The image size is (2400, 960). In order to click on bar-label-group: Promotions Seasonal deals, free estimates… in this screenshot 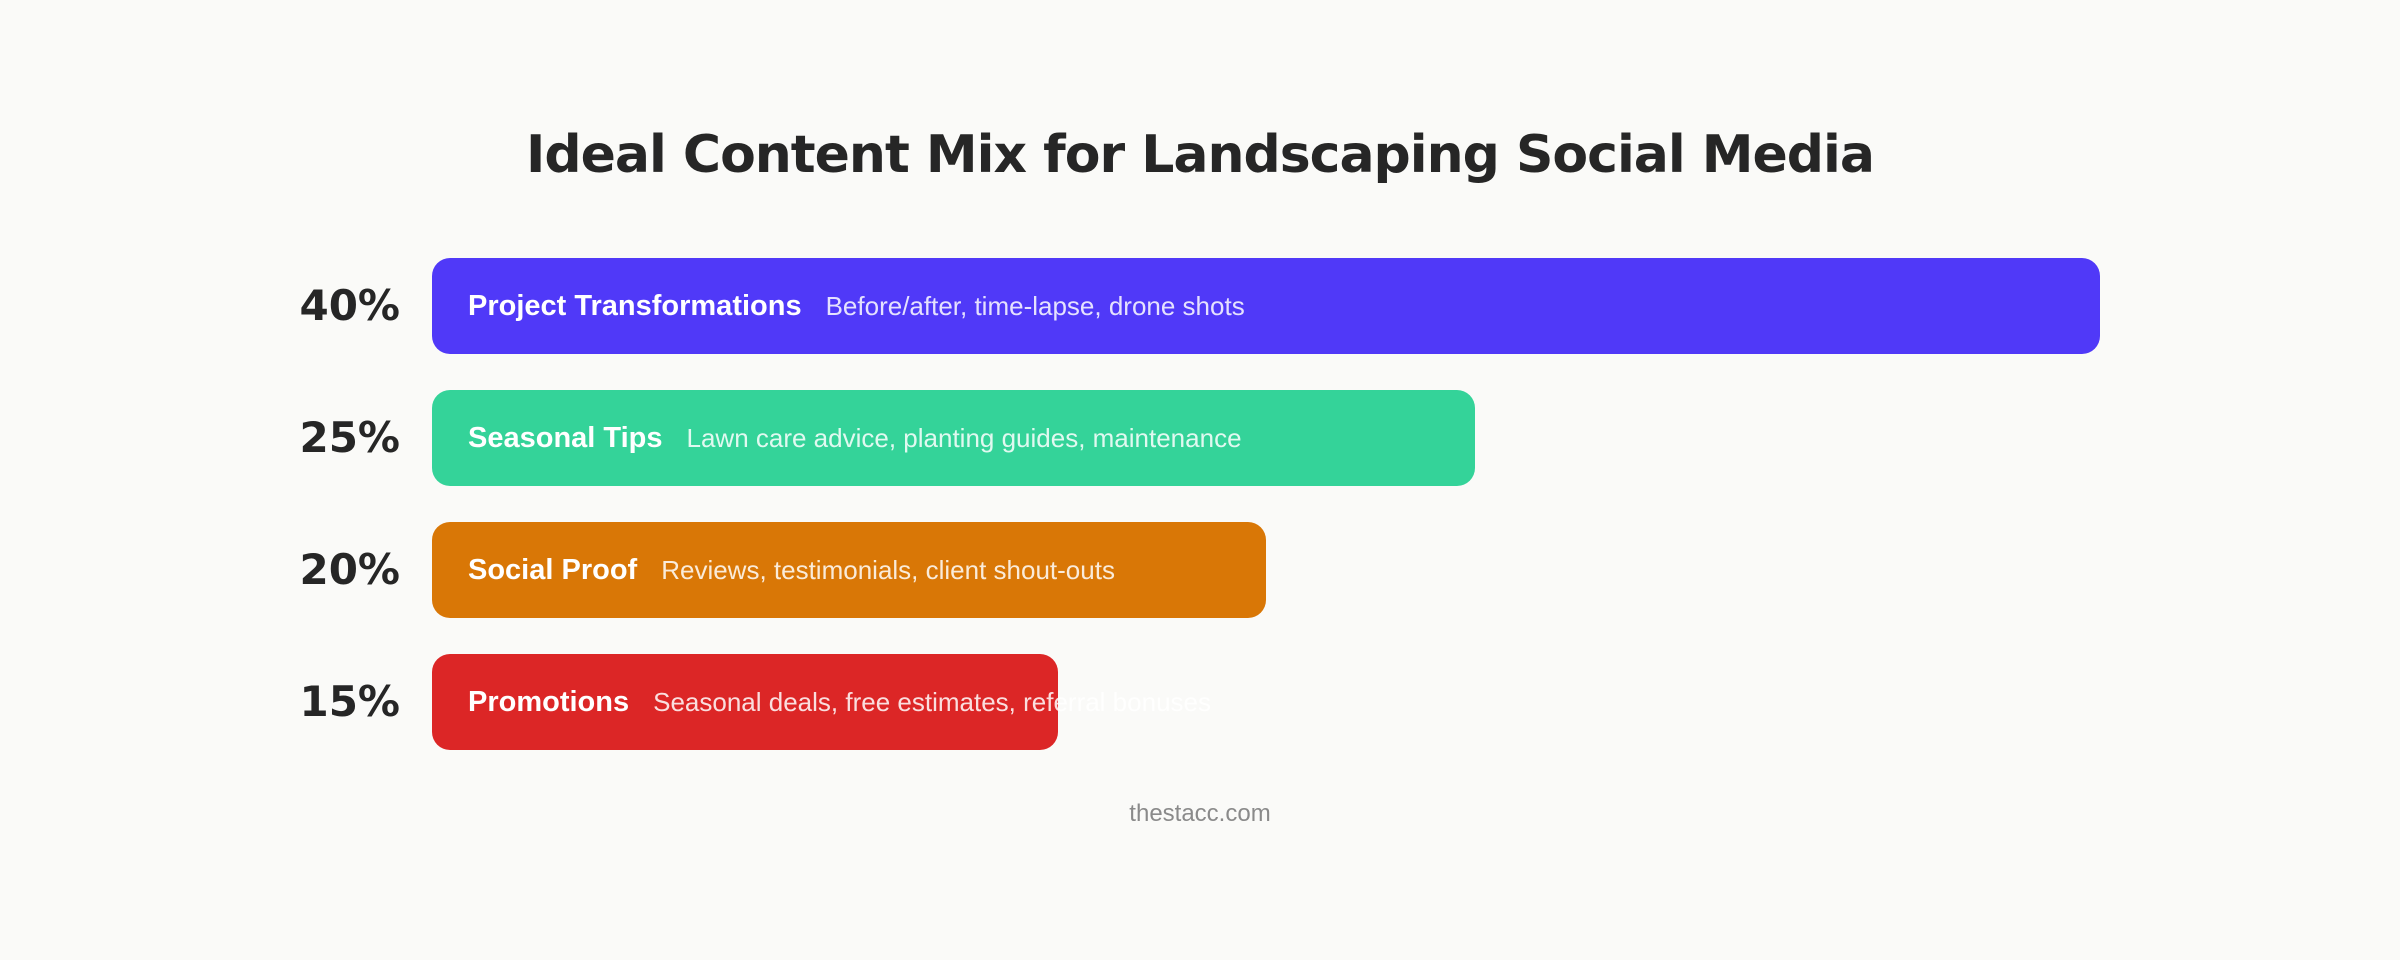, I will do `click(839, 702)`.